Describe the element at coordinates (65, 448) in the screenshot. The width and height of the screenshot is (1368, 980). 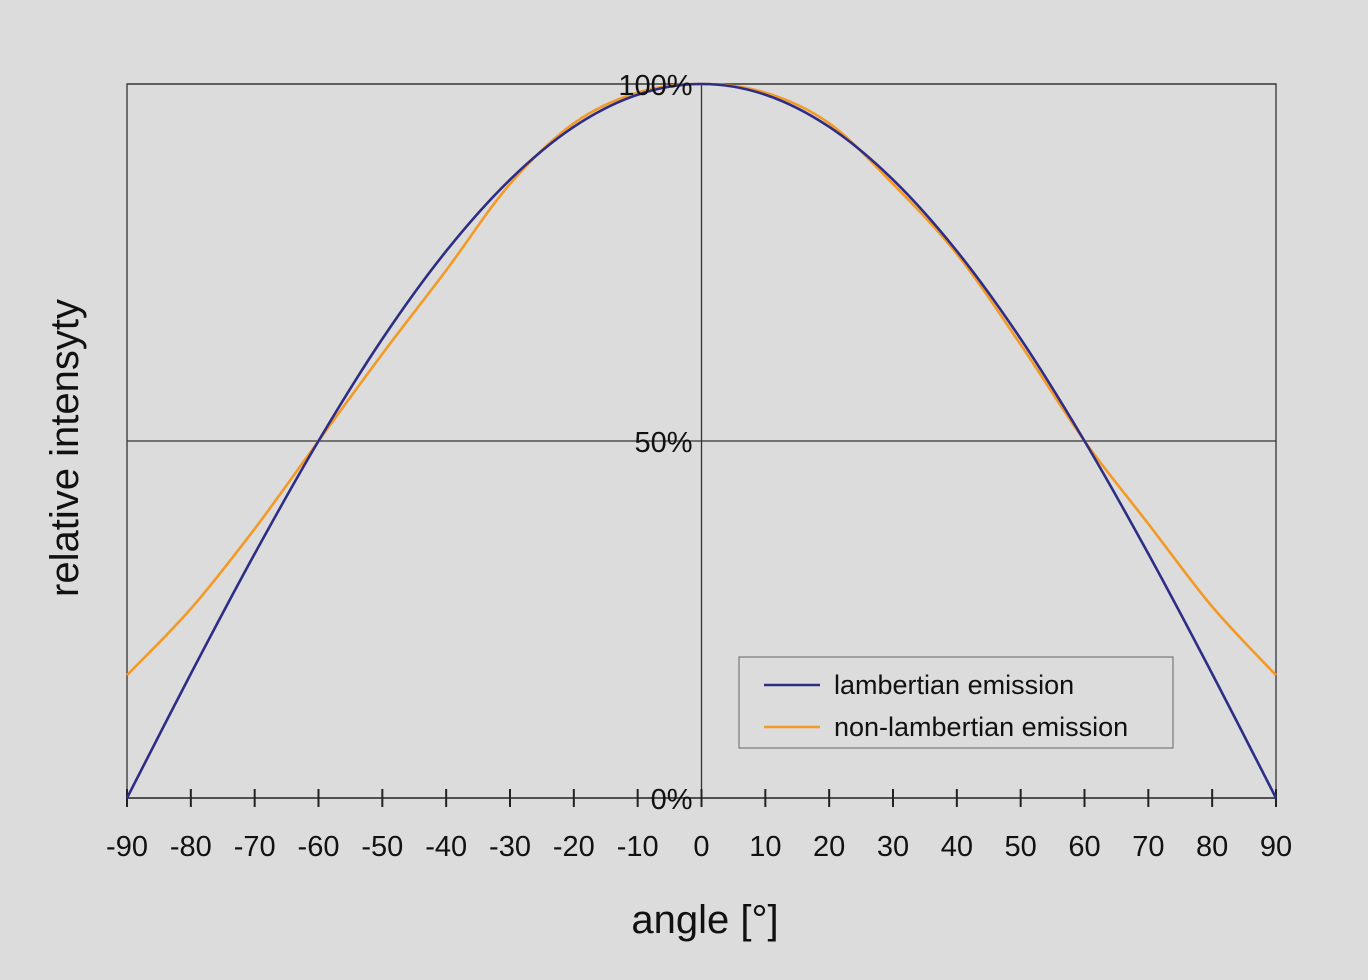
I see `y-axis-title: relative intensyty` at that location.